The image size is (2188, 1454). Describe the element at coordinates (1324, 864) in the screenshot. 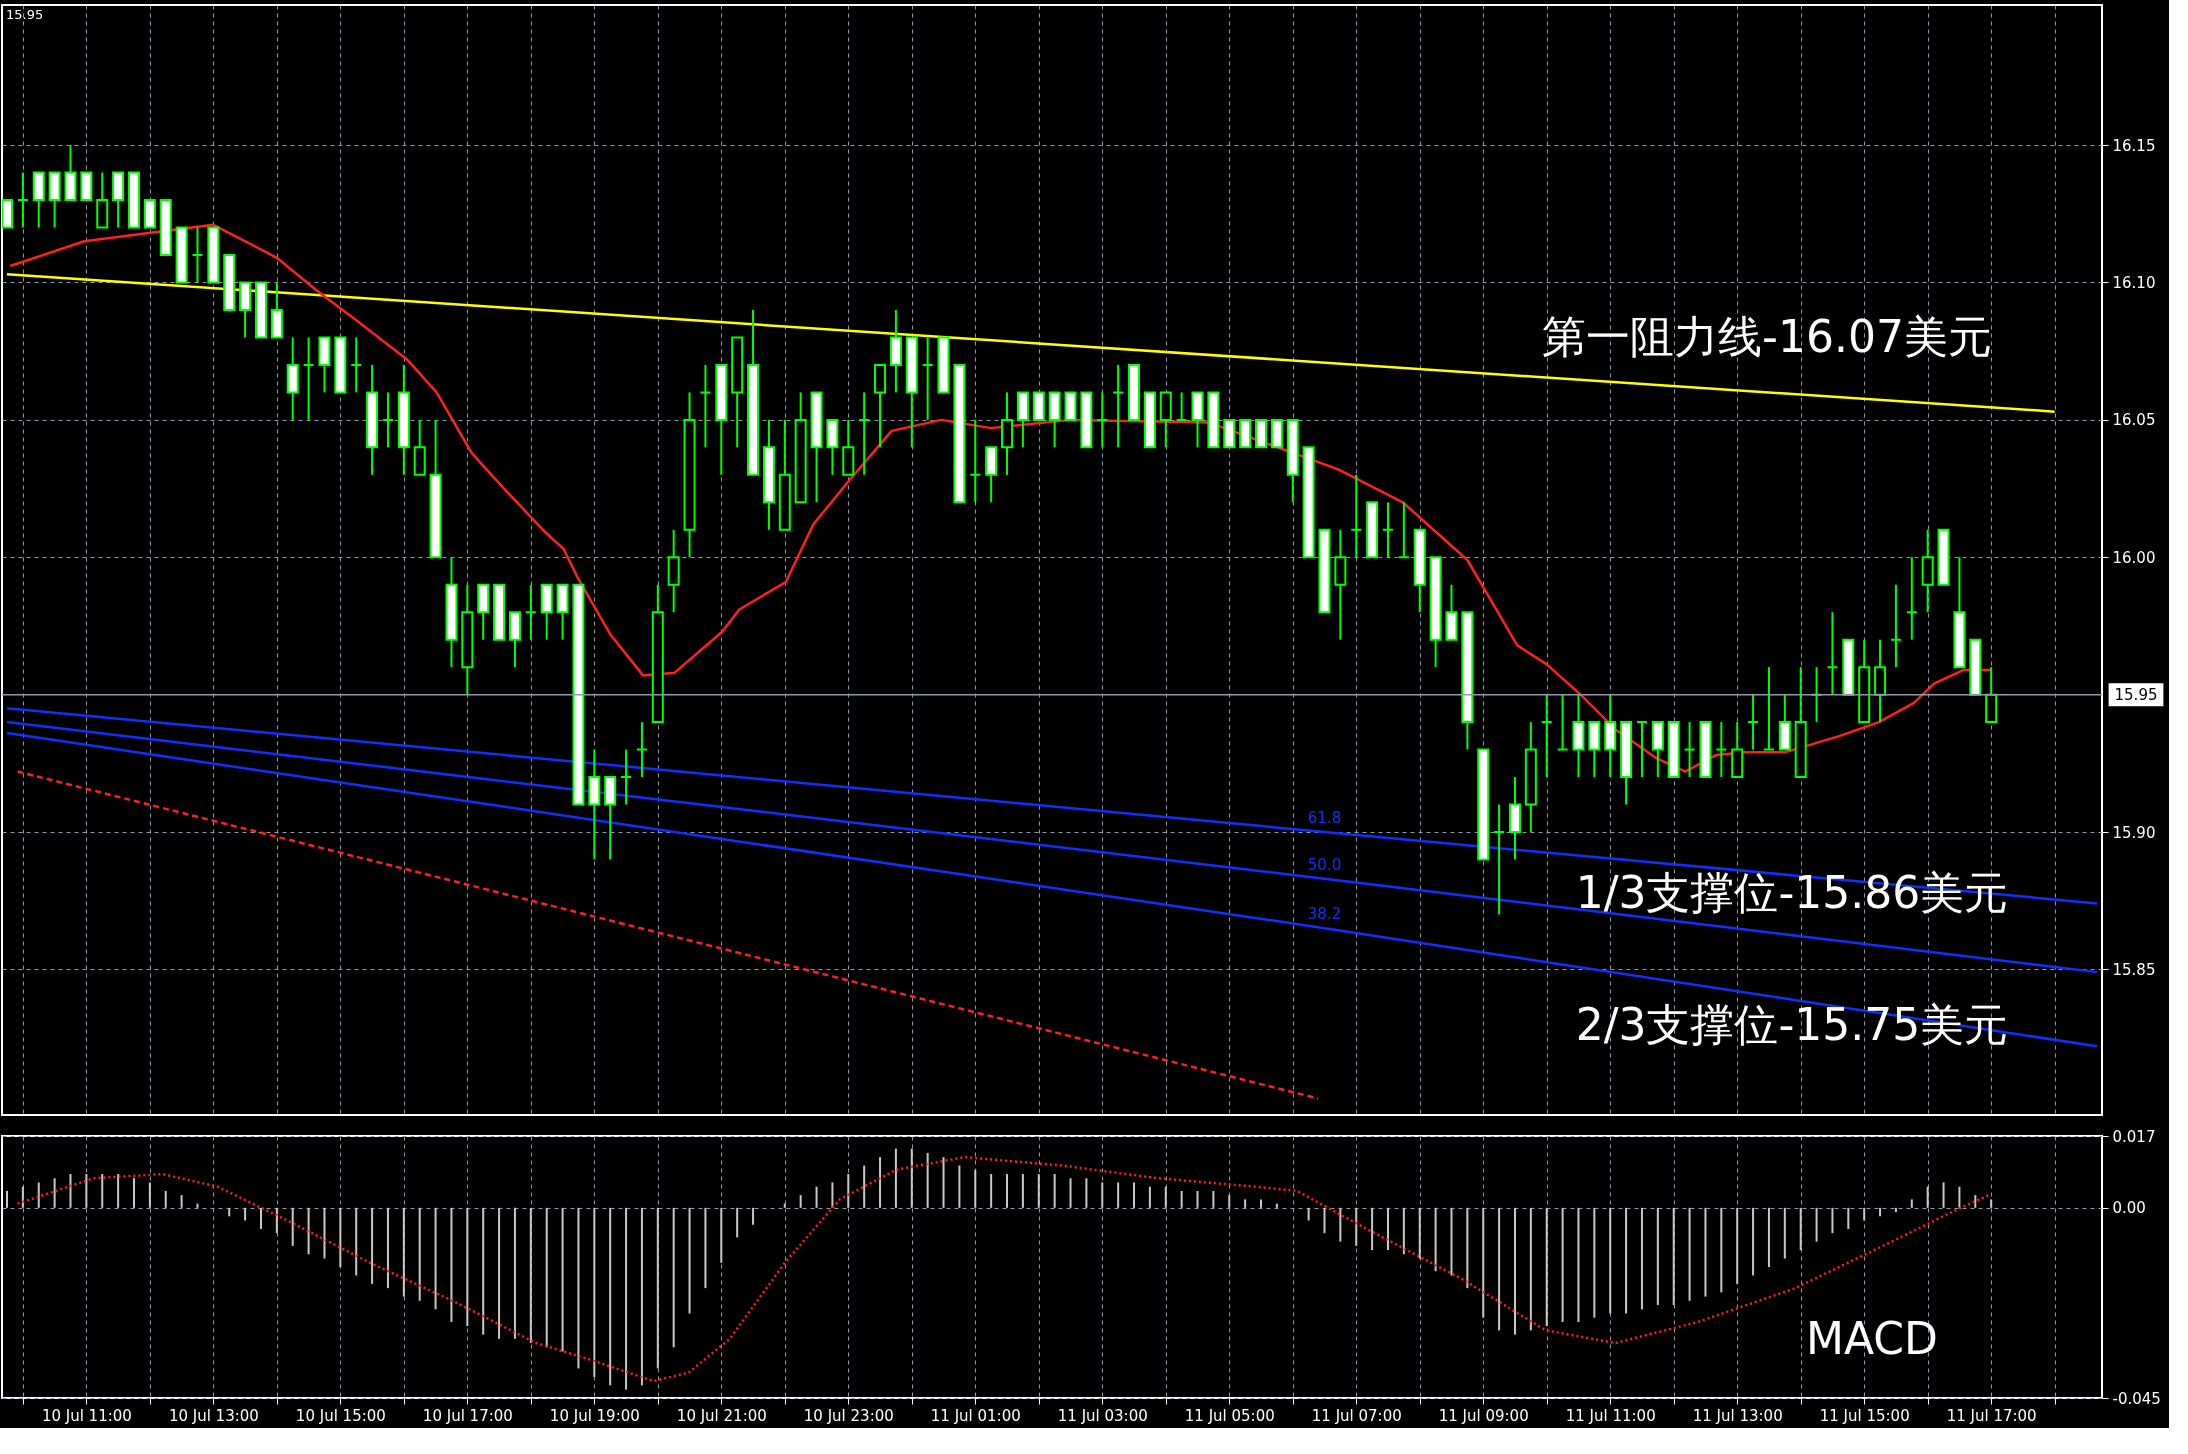

I see `series-label: 50.0` at that location.